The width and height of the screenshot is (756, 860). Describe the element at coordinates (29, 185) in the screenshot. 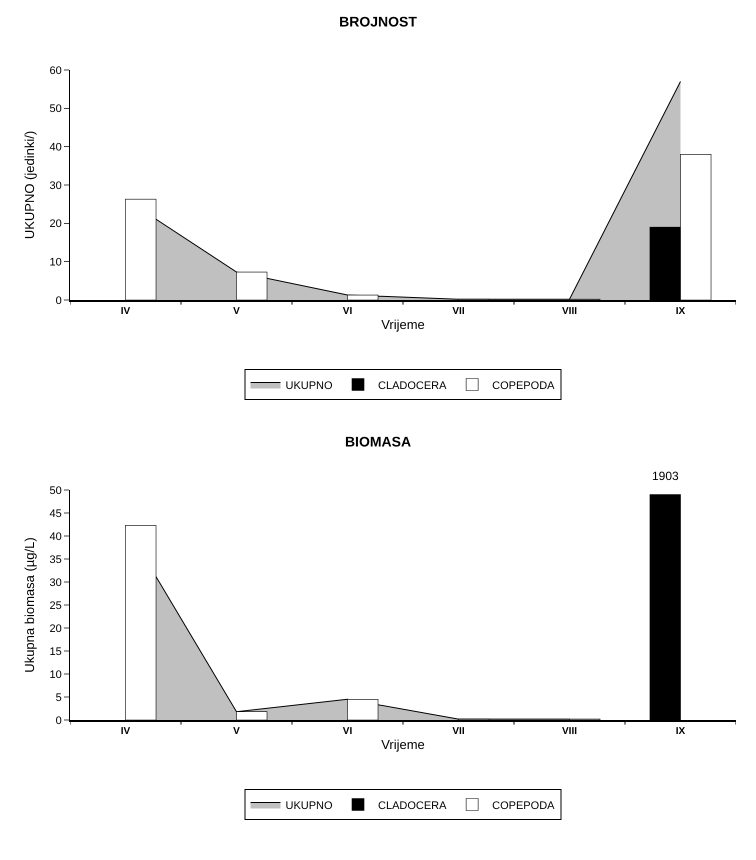

I see `y-axis-title: UKUPNO (jedinki/)` at that location.